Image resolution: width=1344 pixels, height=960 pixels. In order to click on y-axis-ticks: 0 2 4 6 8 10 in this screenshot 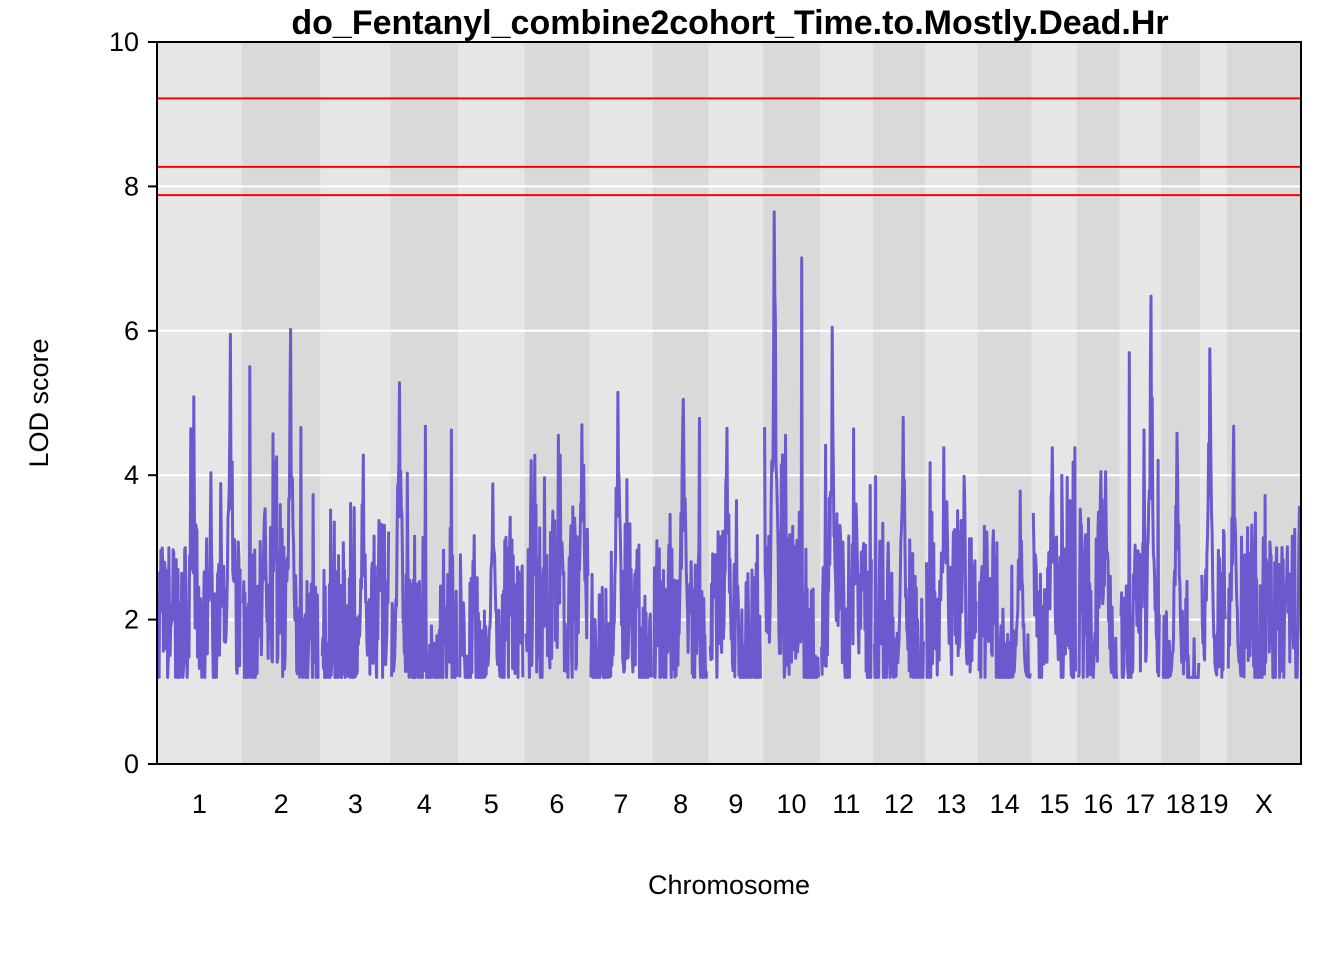, I will do `click(133, 403)`.